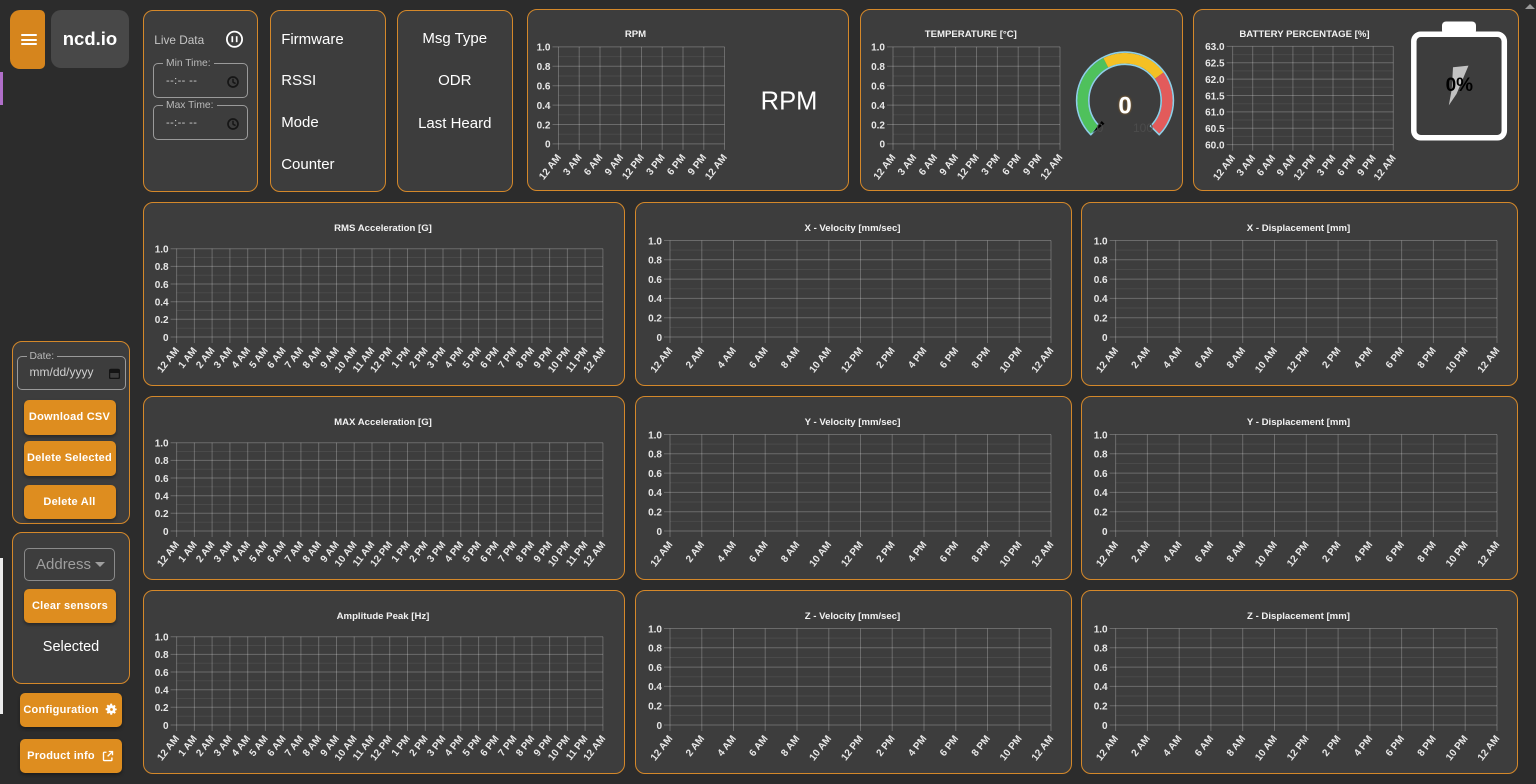 This screenshot has width=1536, height=784. I want to click on svg-text: BATTERY PERCENTAGE [%], so click(1304, 34).